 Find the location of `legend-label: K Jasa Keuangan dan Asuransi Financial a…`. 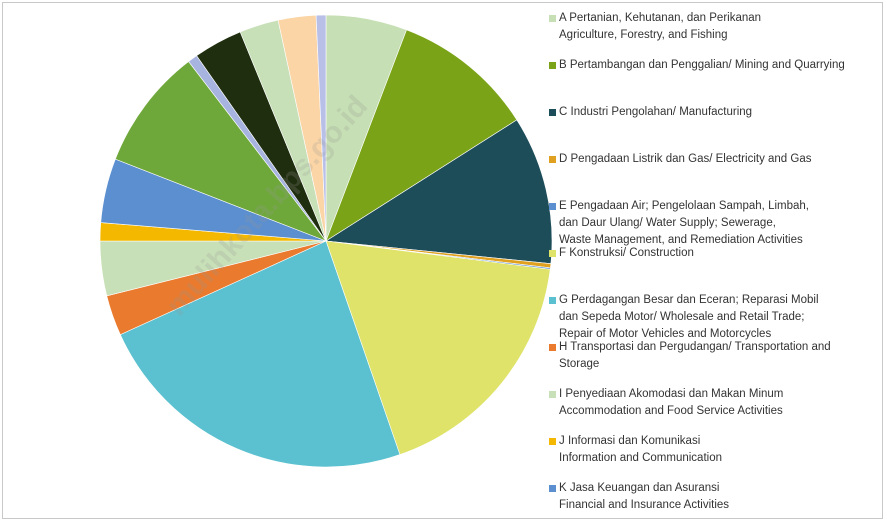

legend-label: K Jasa Keuangan dan Asuransi Financial a… is located at coordinates (644, 496).